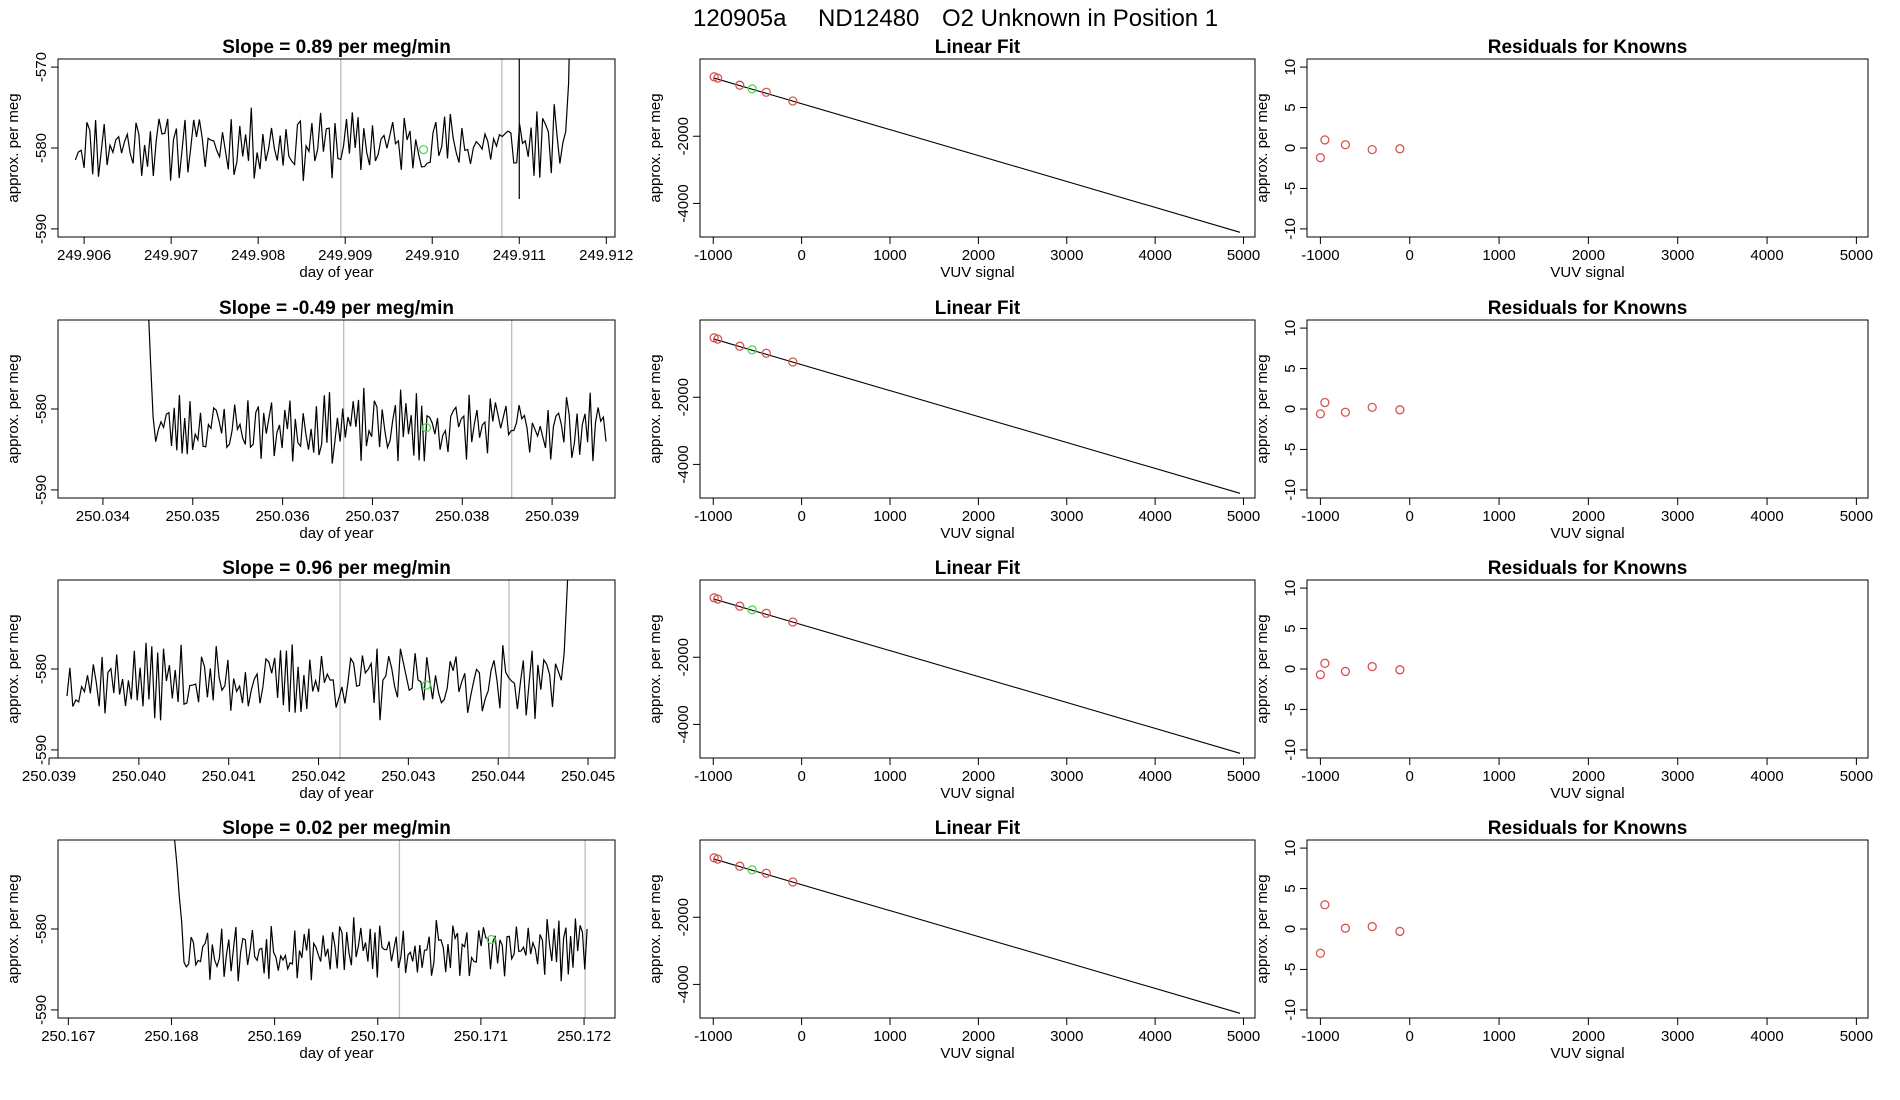 This screenshot has height=1100, width=1900. What do you see at coordinates (41, 67) in the screenshot?
I see `y-tick-label: -570` at bounding box center [41, 67].